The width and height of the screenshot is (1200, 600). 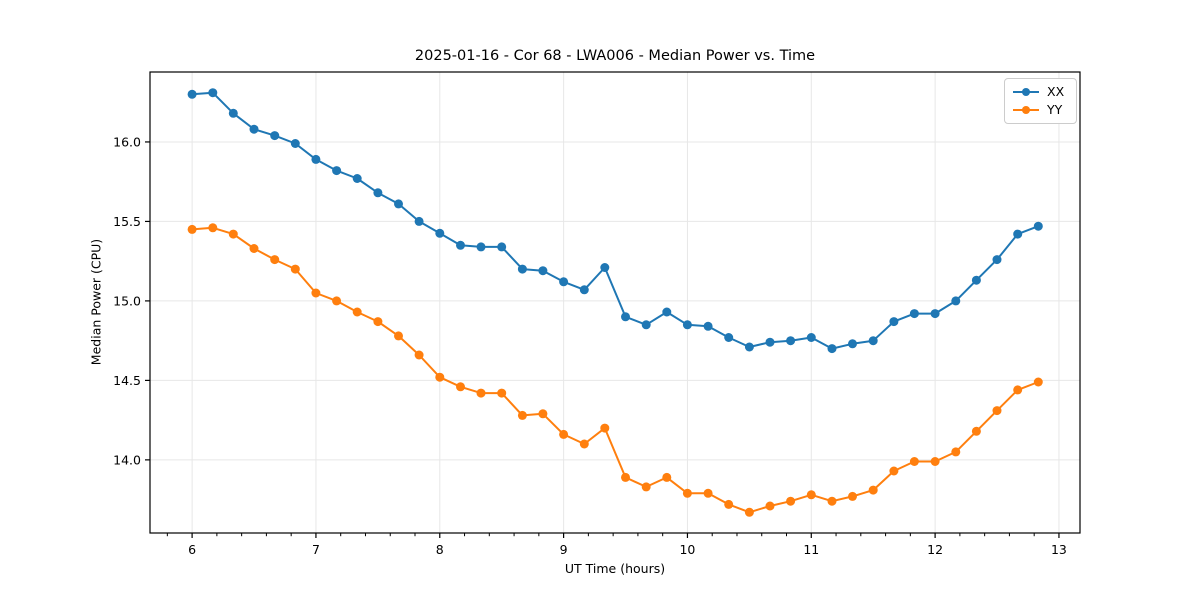 What do you see at coordinates (1040, 91) in the screenshot?
I see `legend-entry-xx: XX` at bounding box center [1040, 91].